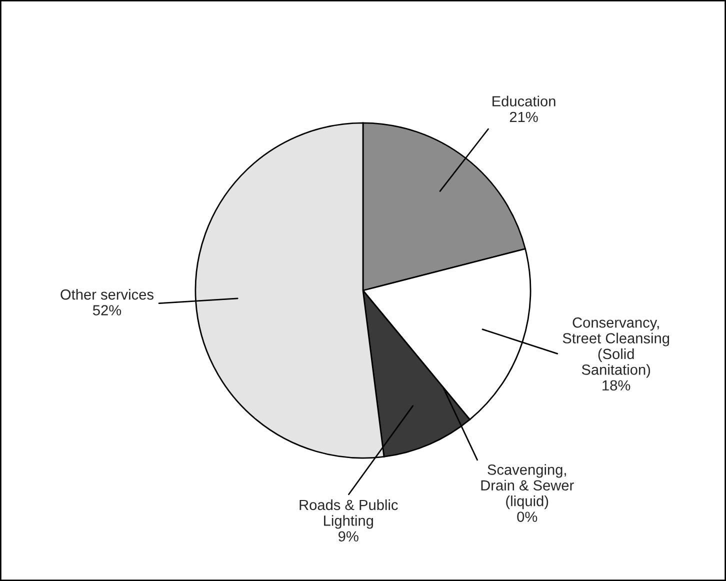  Describe the element at coordinates (524, 101) in the screenshot. I see `slice-label: Education` at that location.